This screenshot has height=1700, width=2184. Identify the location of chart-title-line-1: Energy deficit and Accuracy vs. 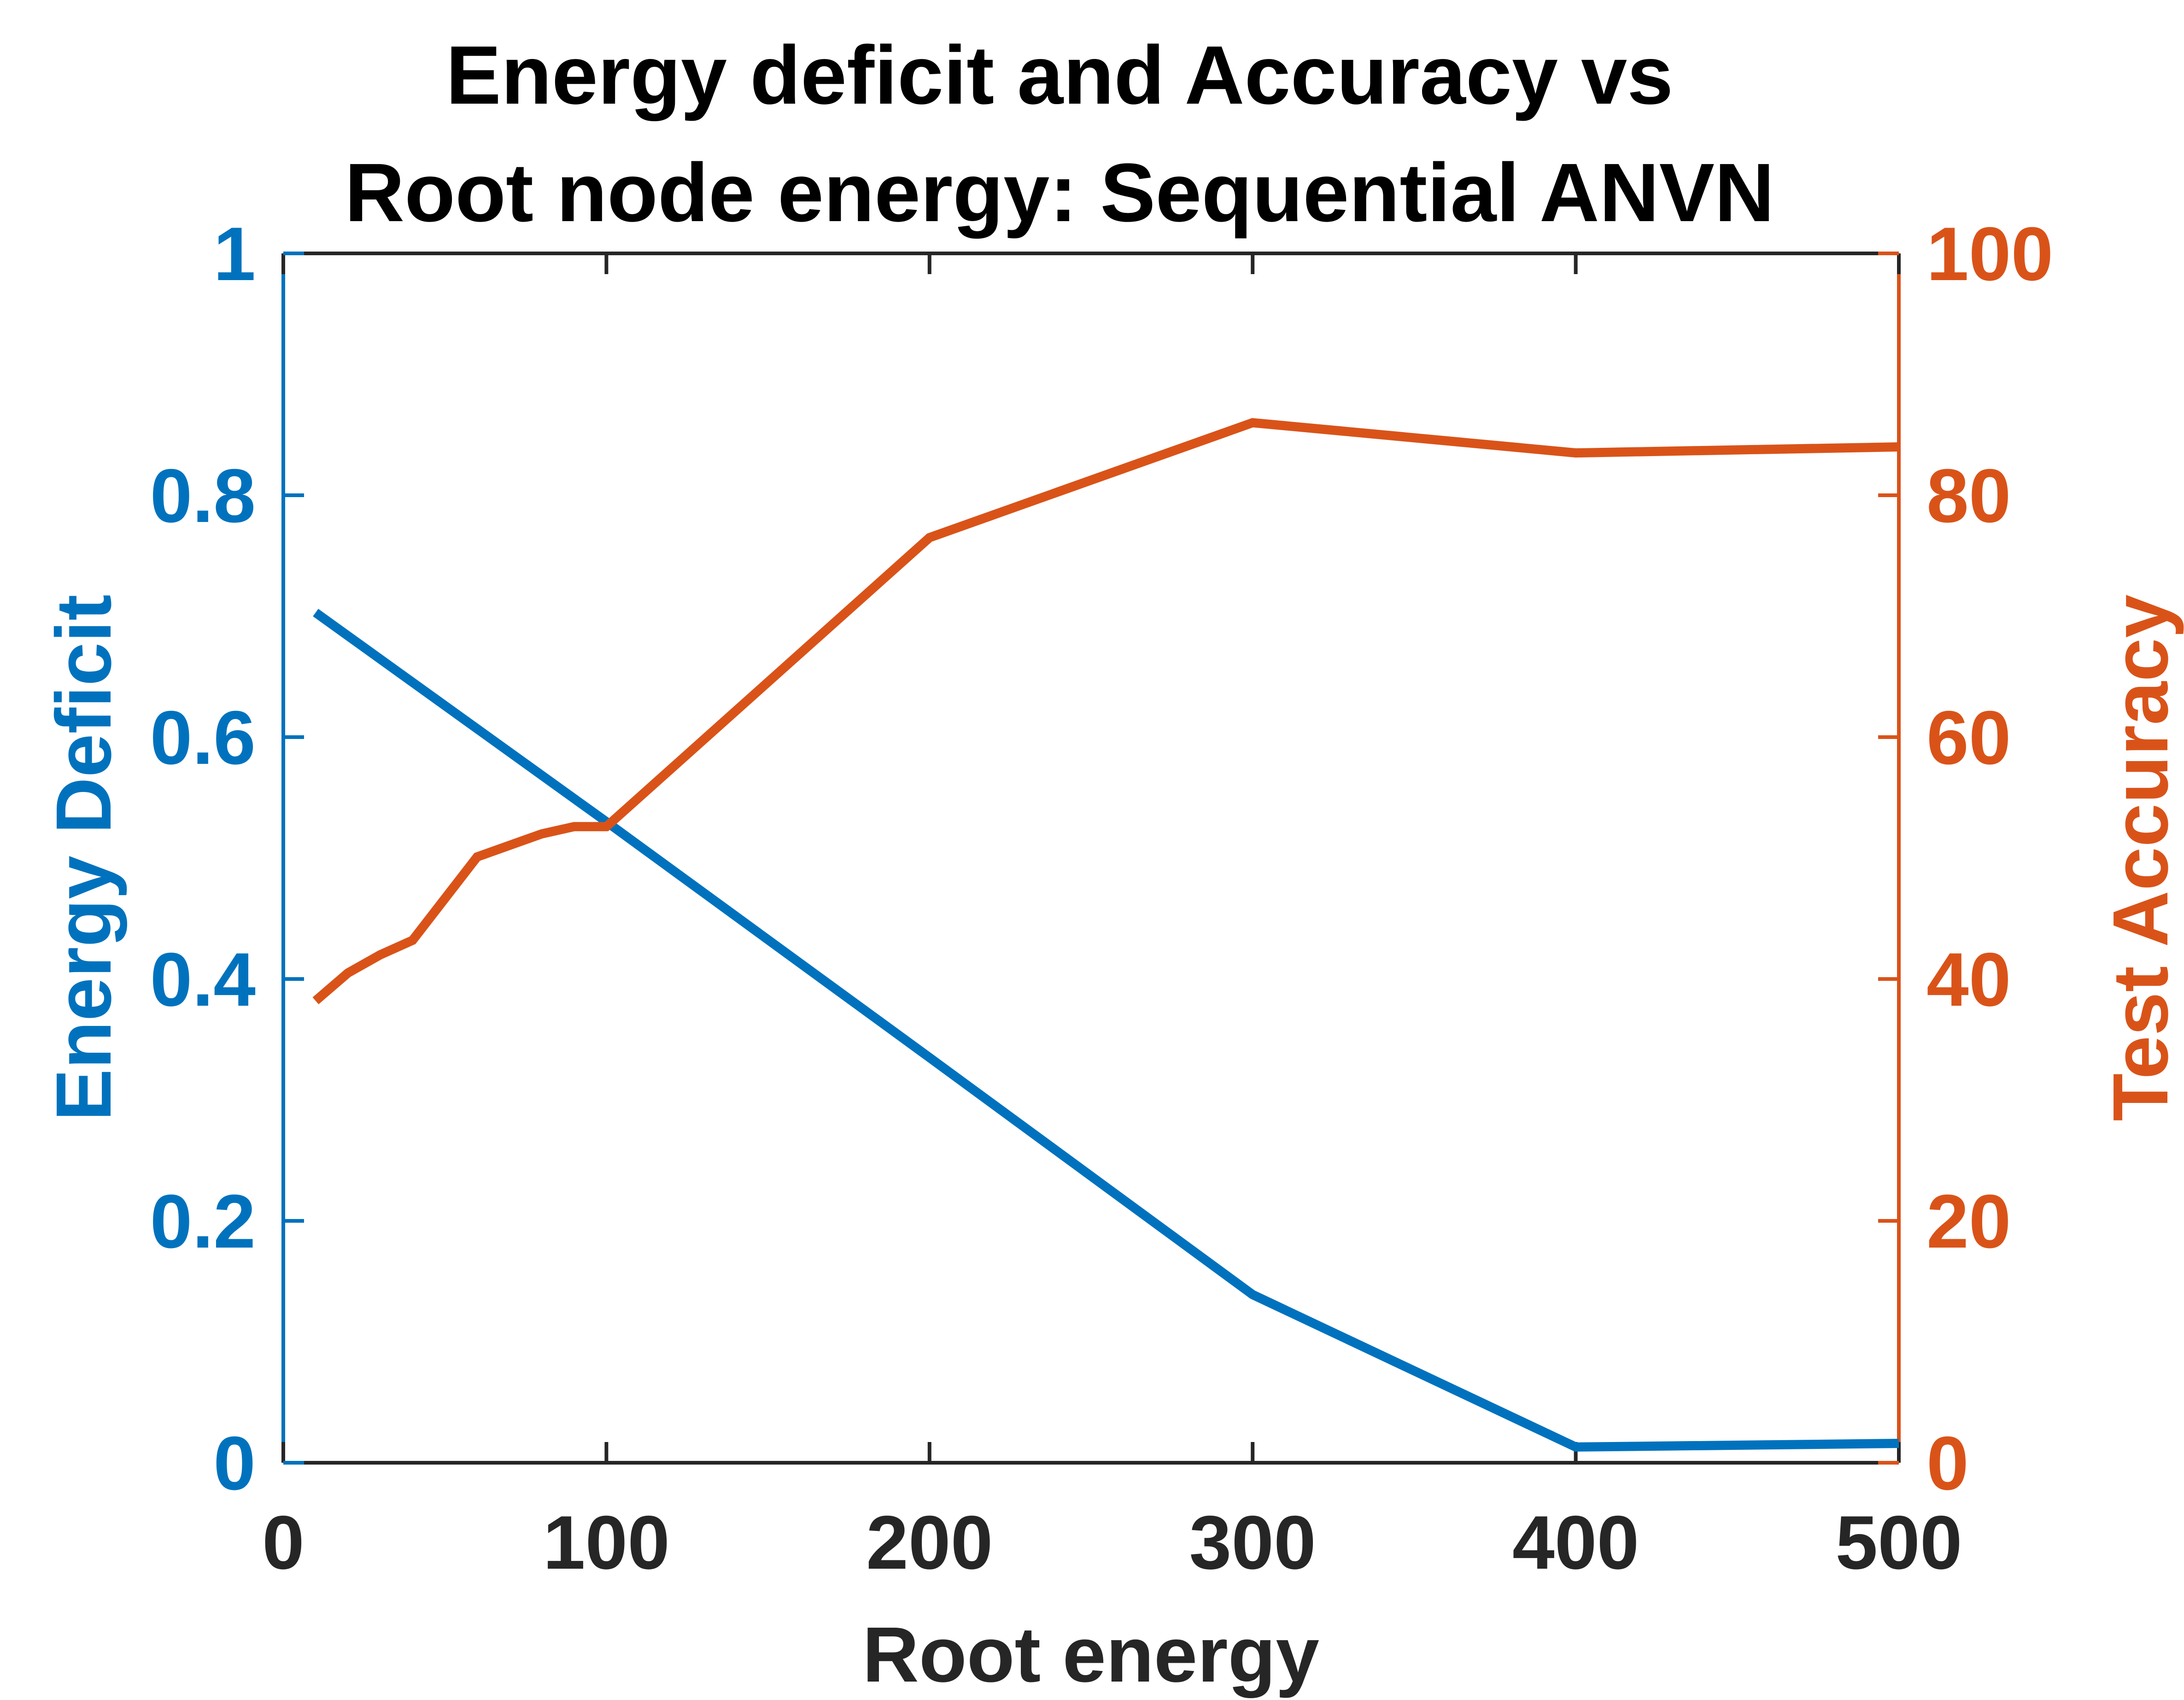
(1059, 75).